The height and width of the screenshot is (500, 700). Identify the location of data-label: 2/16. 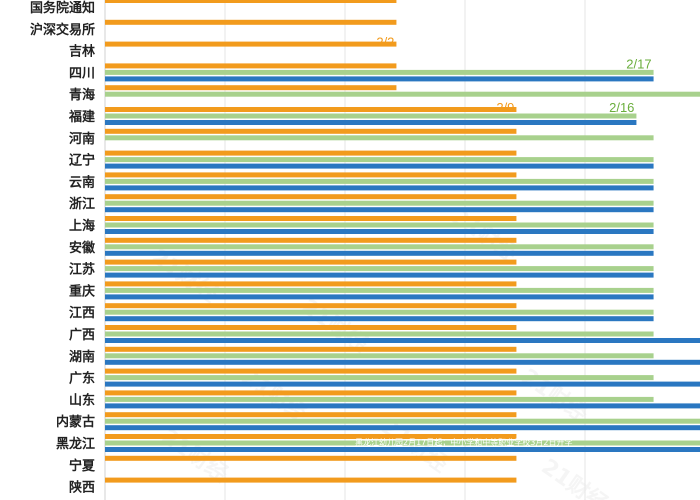
(621, 107).